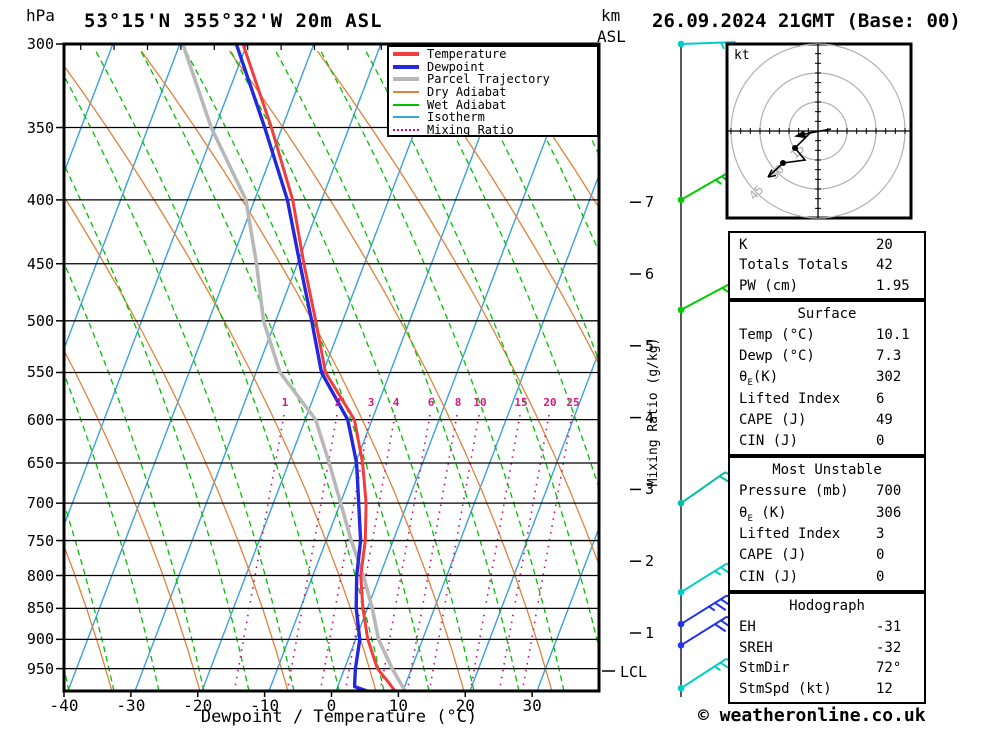 The width and height of the screenshot is (1000, 733). Describe the element at coordinates (480, 402) in the screenshot. I see `mixing-ratio-label: 10` at that location.